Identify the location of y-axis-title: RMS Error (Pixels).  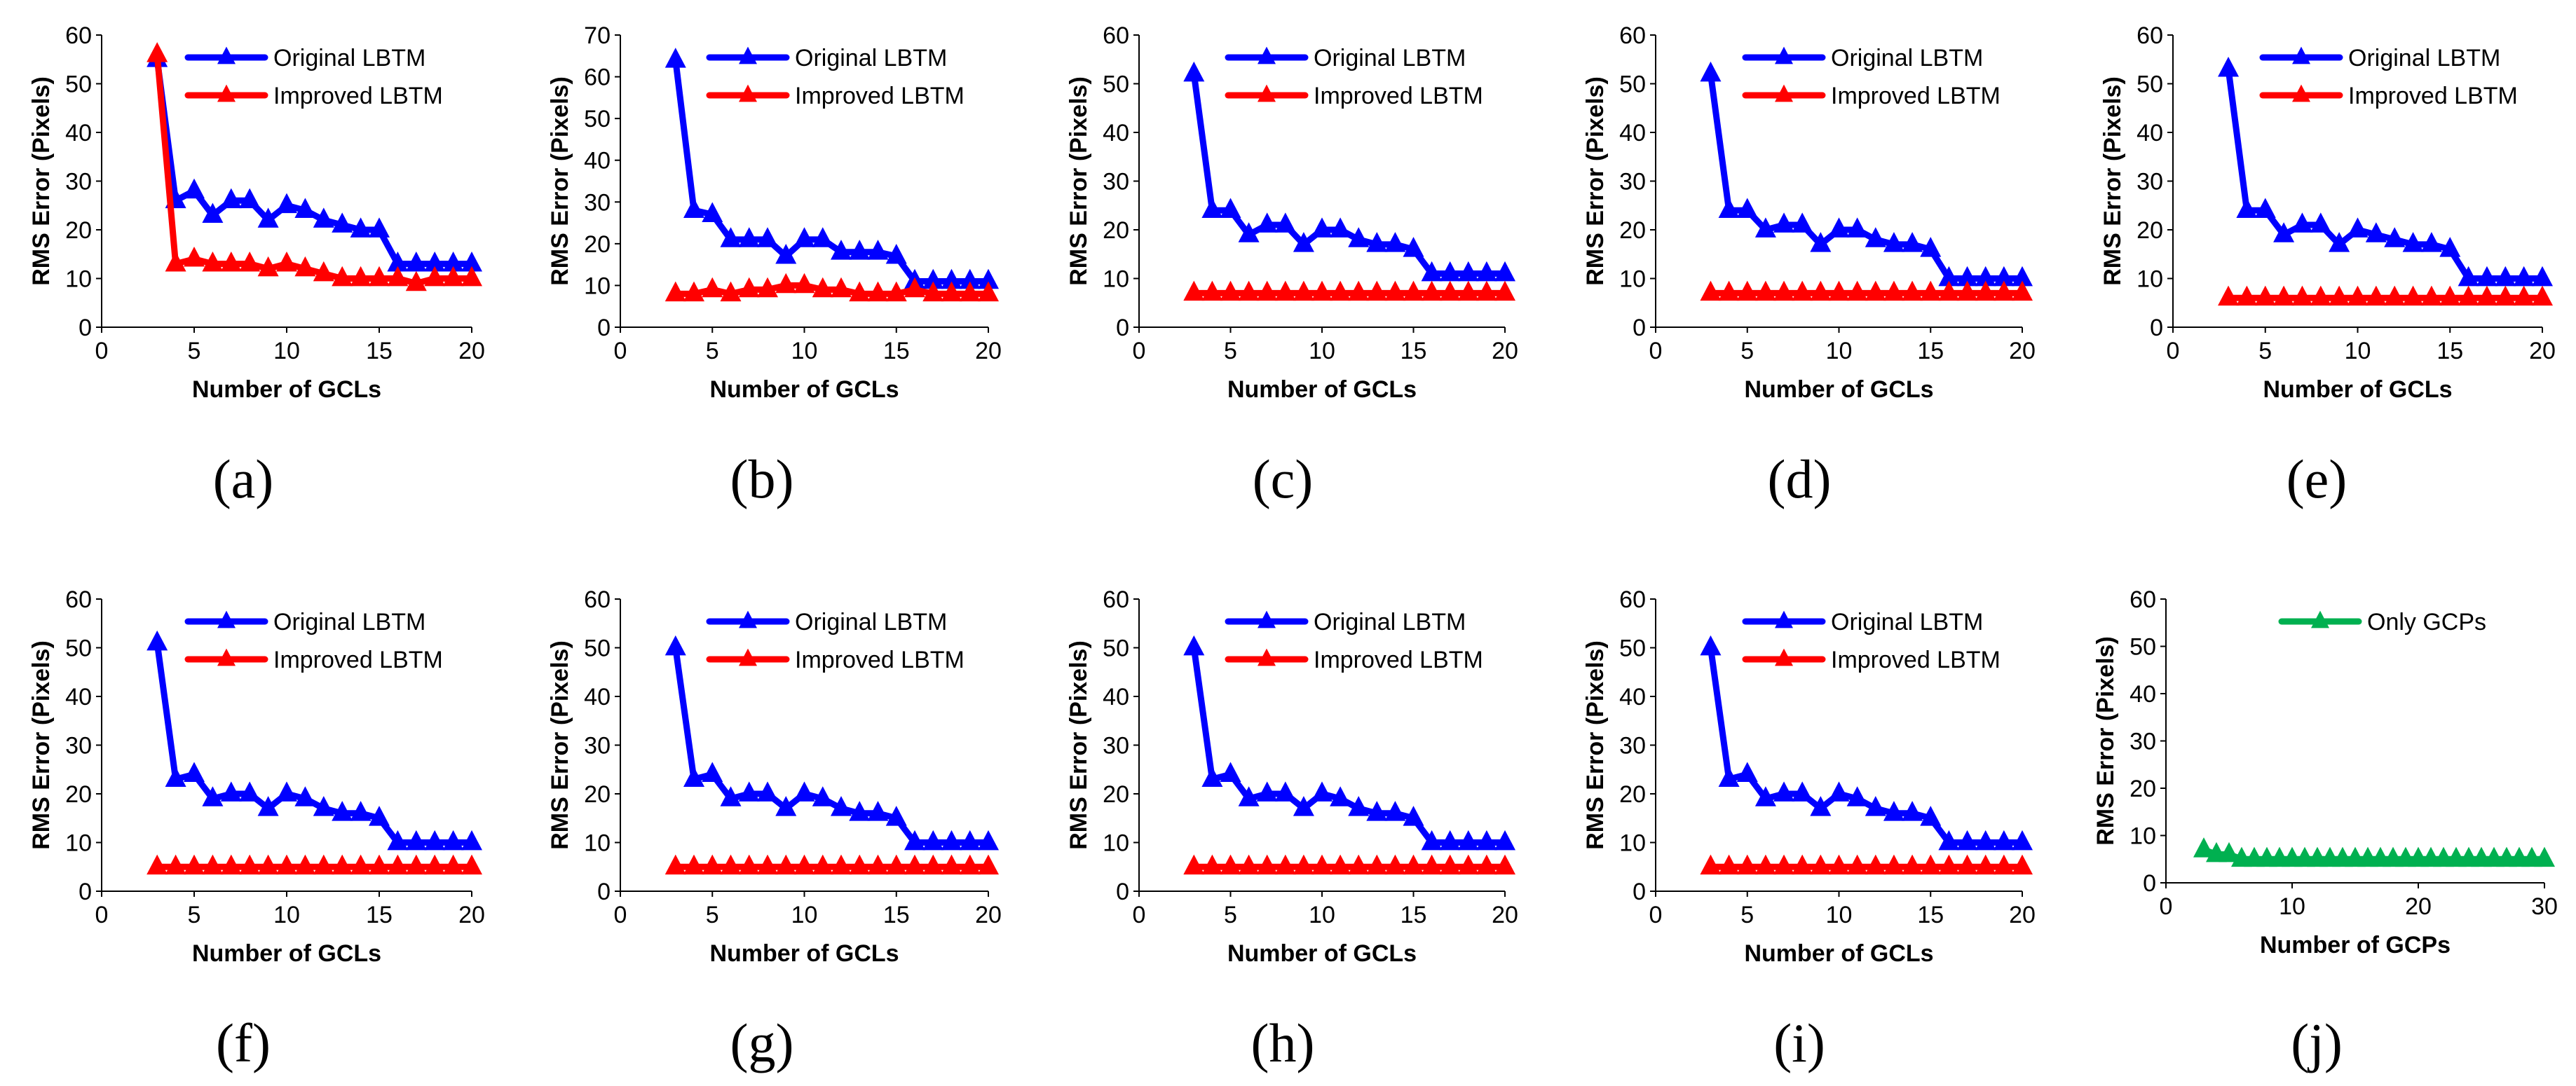
(2105, 741).